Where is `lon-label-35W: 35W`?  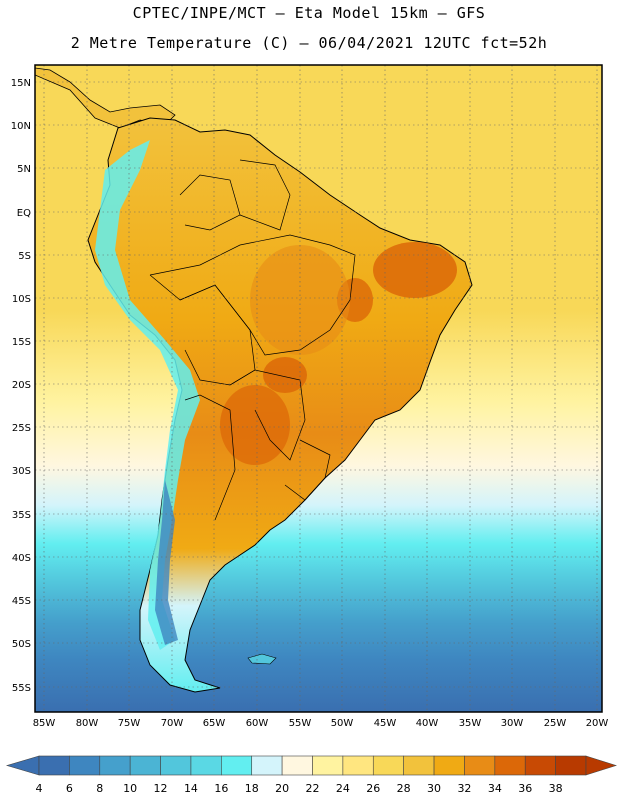 lon-label-35W: 35W is located at coordinates (470, 723).